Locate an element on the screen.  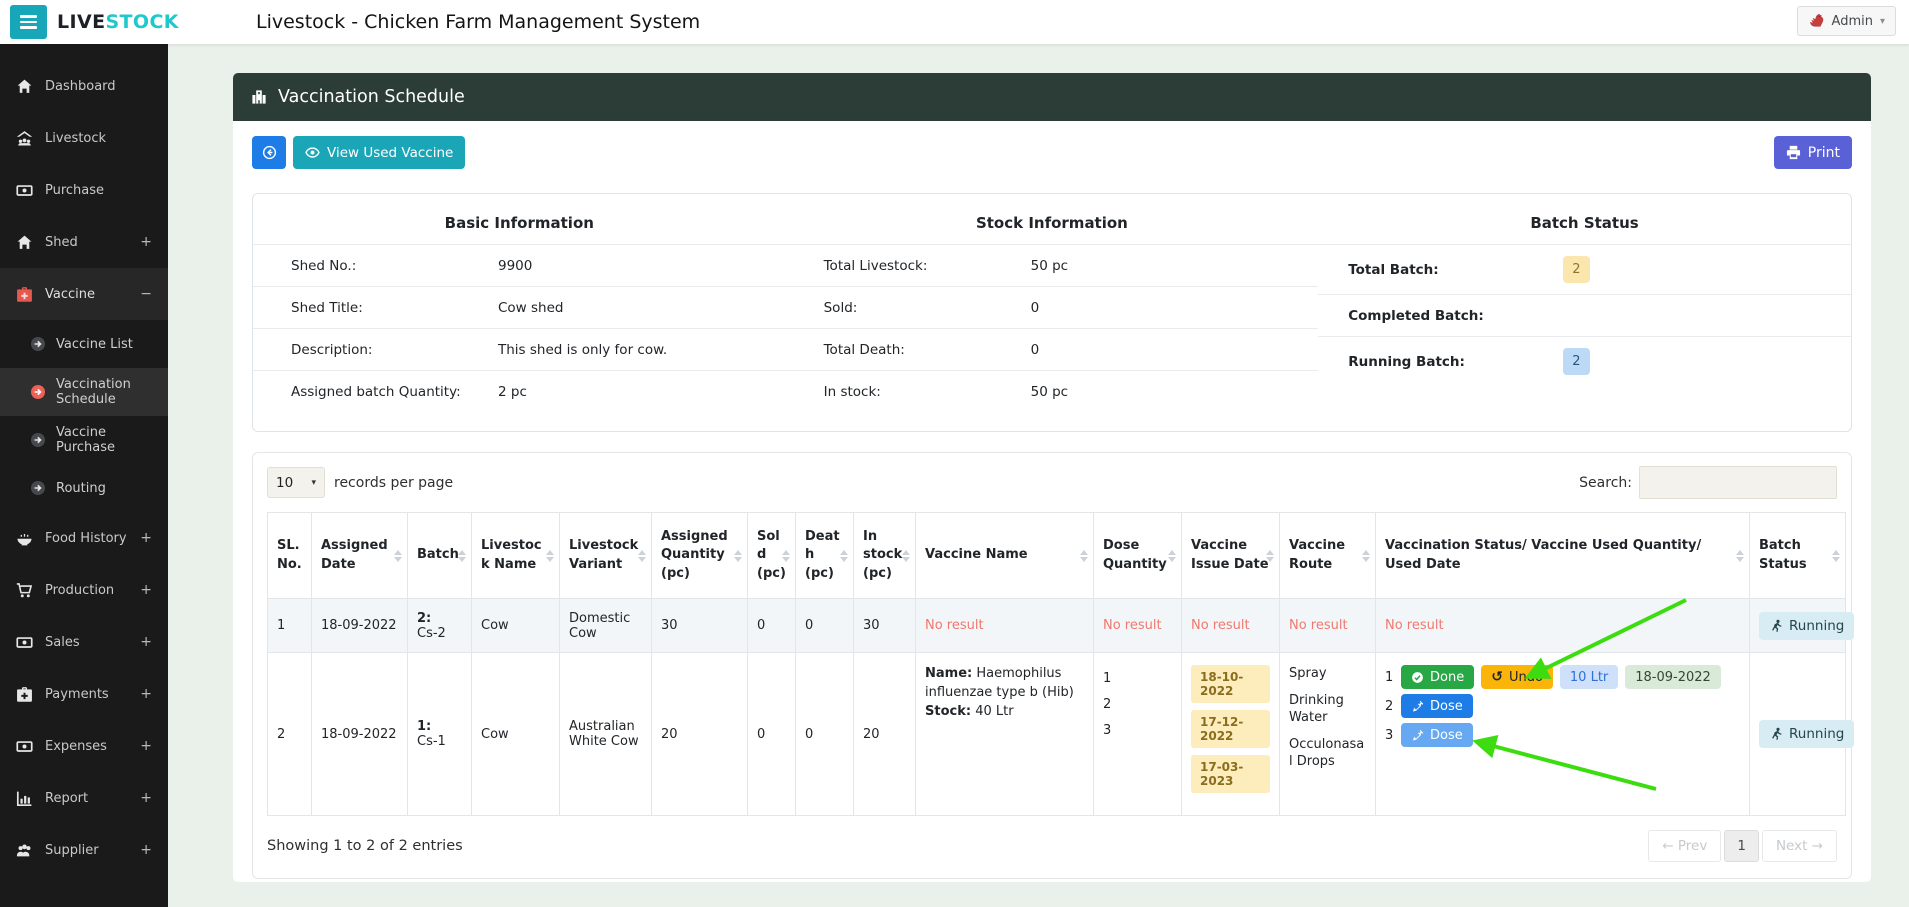
sidebar-item-label: Livestock is located at coordinates (76, 138).